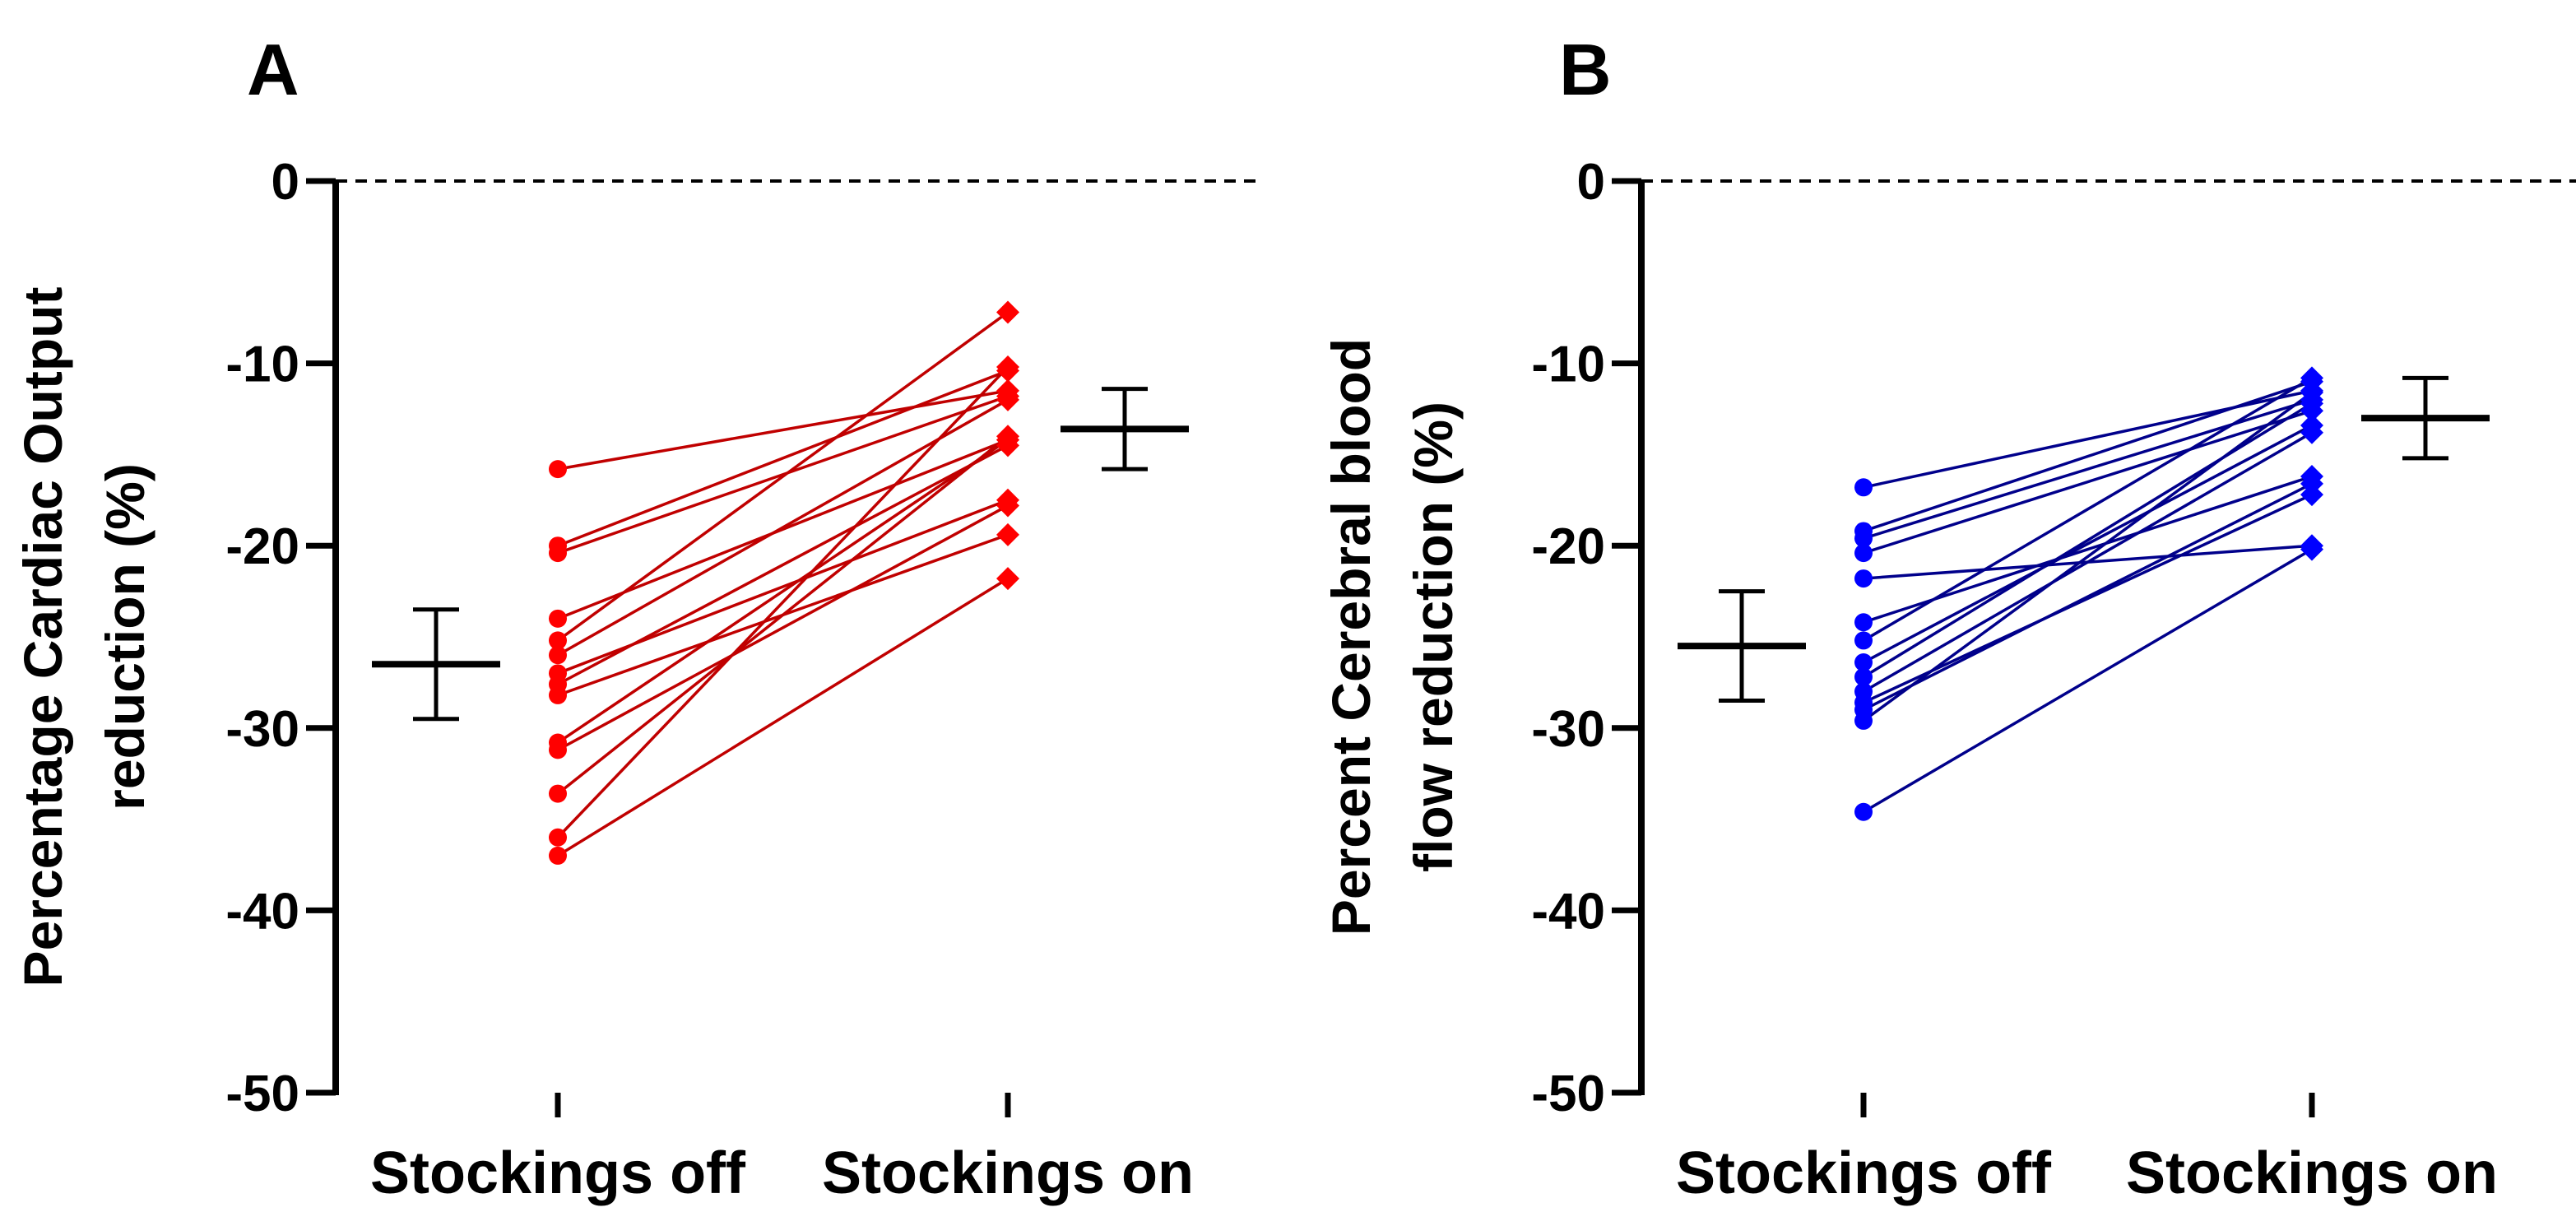 The image size is (2576, 1226). Describe the element at coordinates (273, 69) in the screenshot. I see `panel-label: A` at that location.